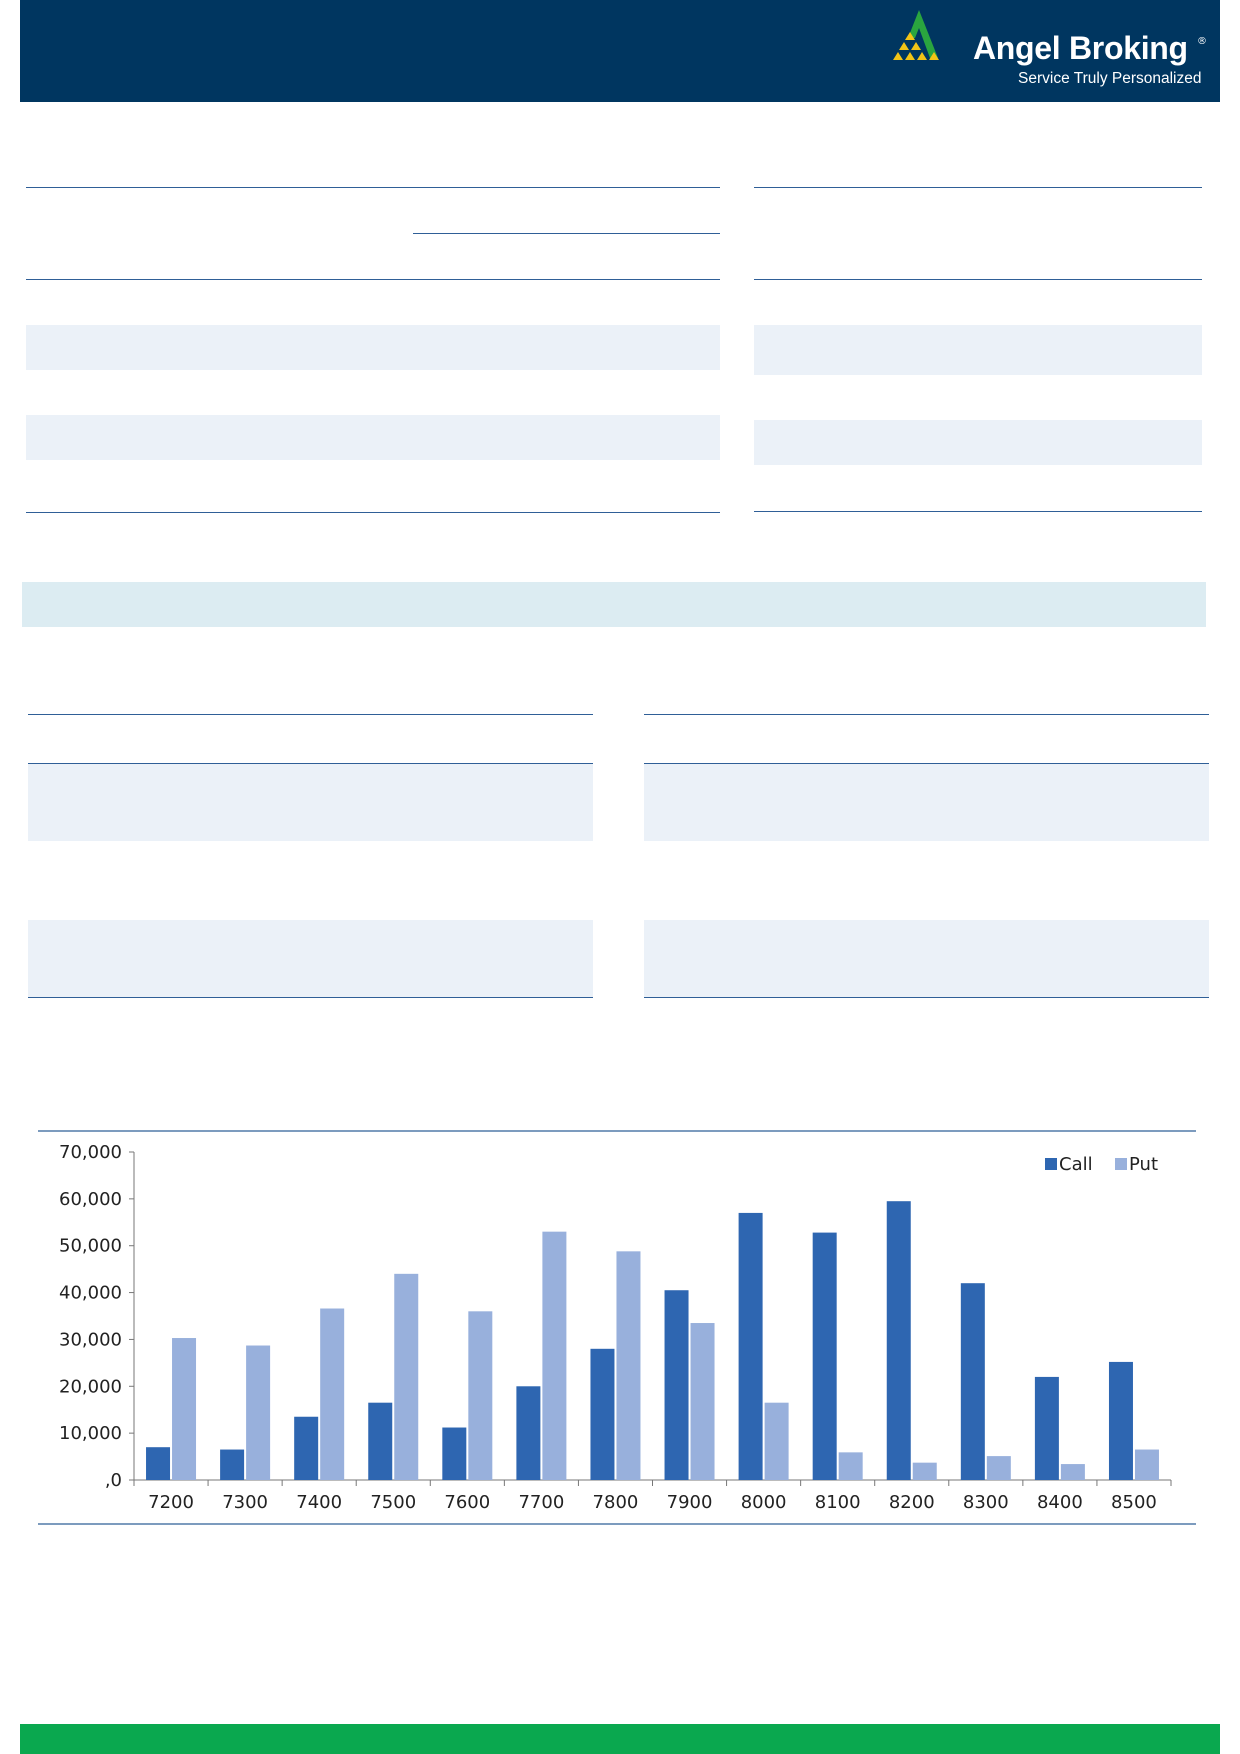 The height and width of the screenshot is (1754, 1240). I want to click on y-tick-label: 70,000, so click(90, 1152).